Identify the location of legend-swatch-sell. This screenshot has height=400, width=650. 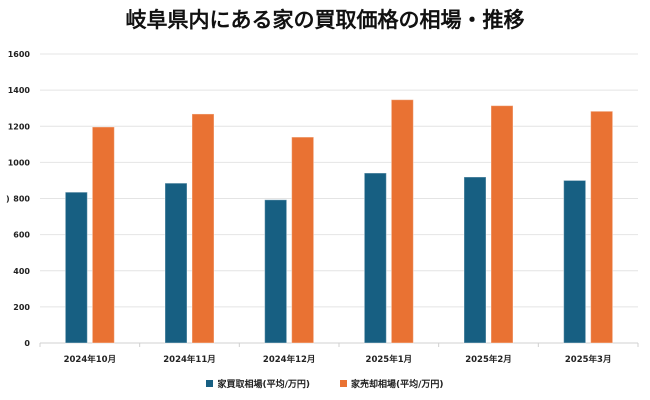
(343, 383).